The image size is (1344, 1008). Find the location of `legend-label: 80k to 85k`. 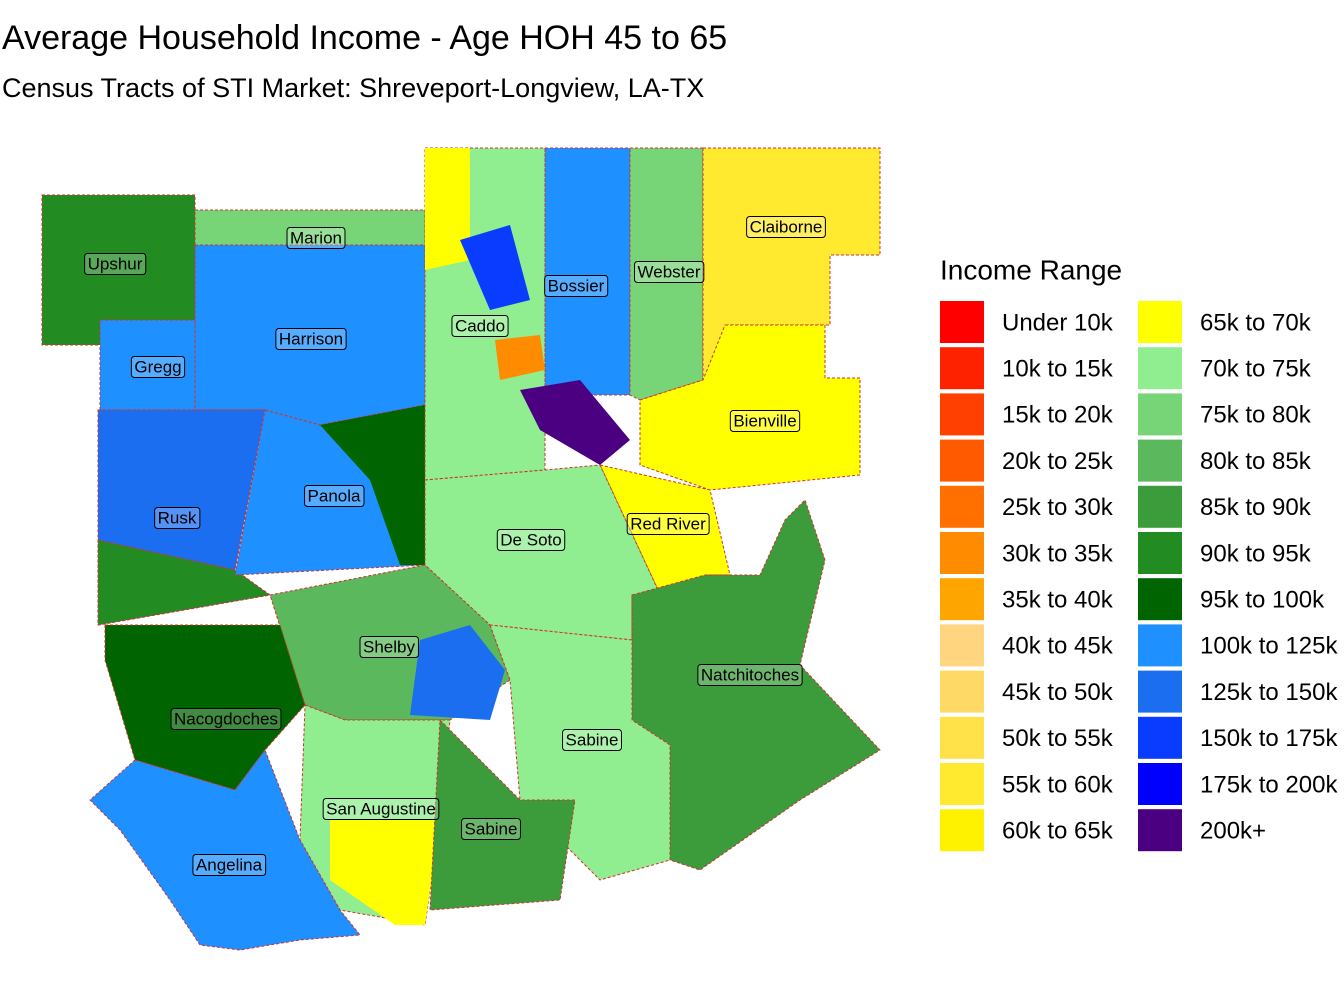

legend-label: 80k to 85k is located at coordinates (1256, 461).